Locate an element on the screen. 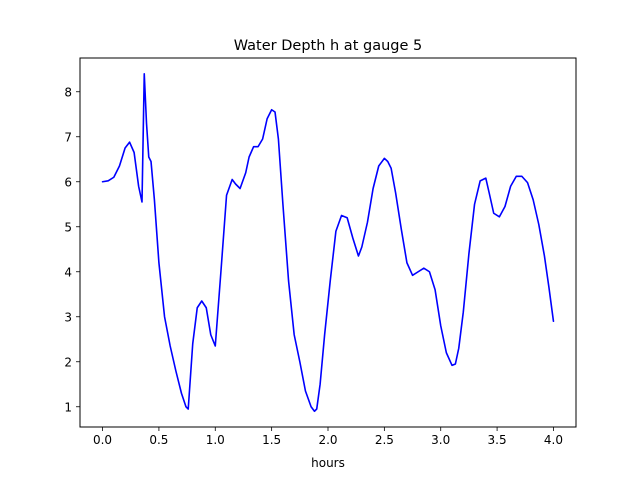  y-tick-label: 3 is located at coordinates (68, 317).